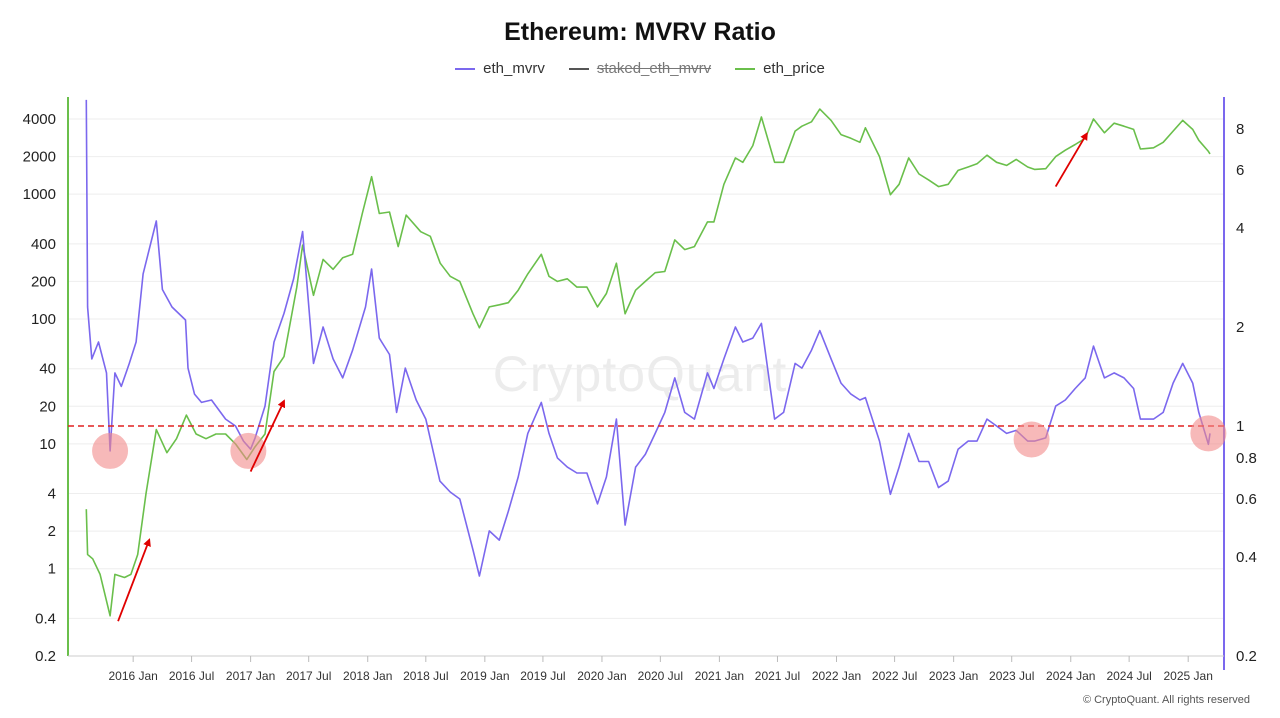 This screenshot has height=718, width=1280. What do you see at coordinates (45, 656) in the screenshot?
I see `y-left-tick-label: 0.2` at bounding box center [45, 656].